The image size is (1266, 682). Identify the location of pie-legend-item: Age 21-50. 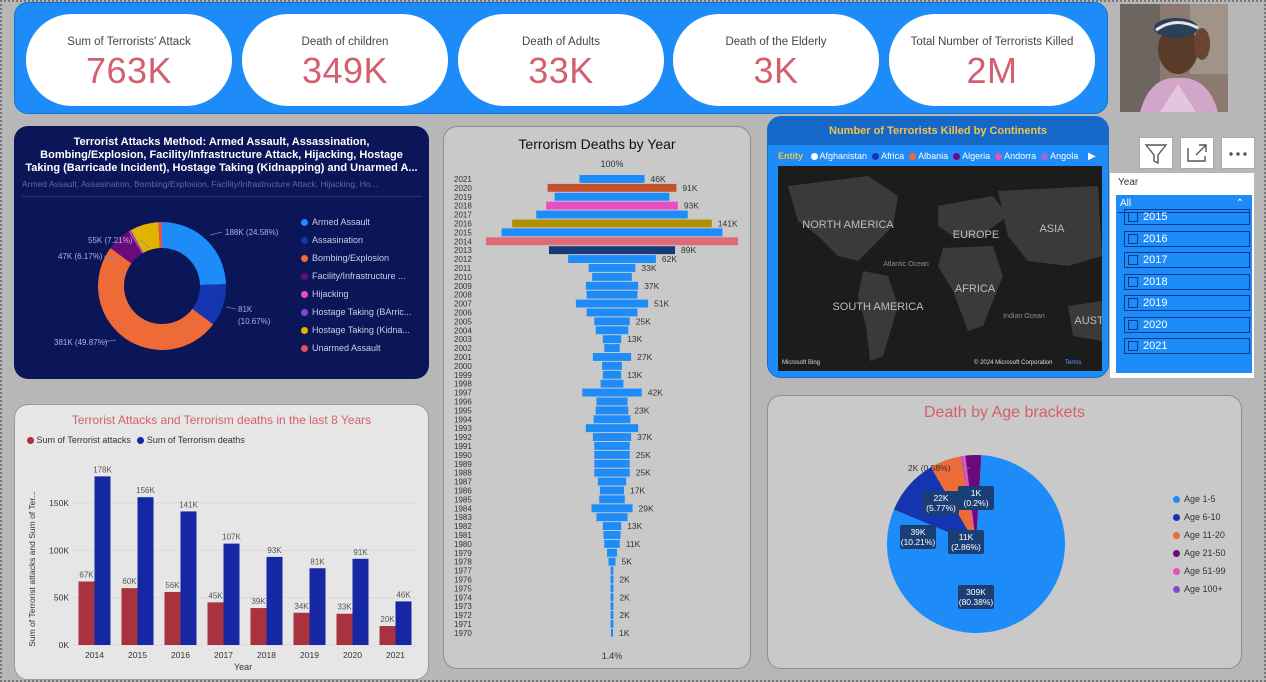
(1199, 553).